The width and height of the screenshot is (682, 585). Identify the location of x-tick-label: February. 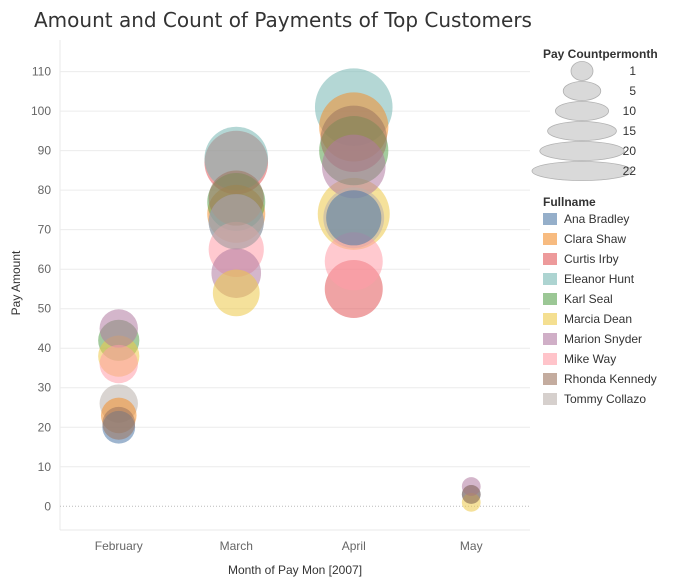
(119, 546).